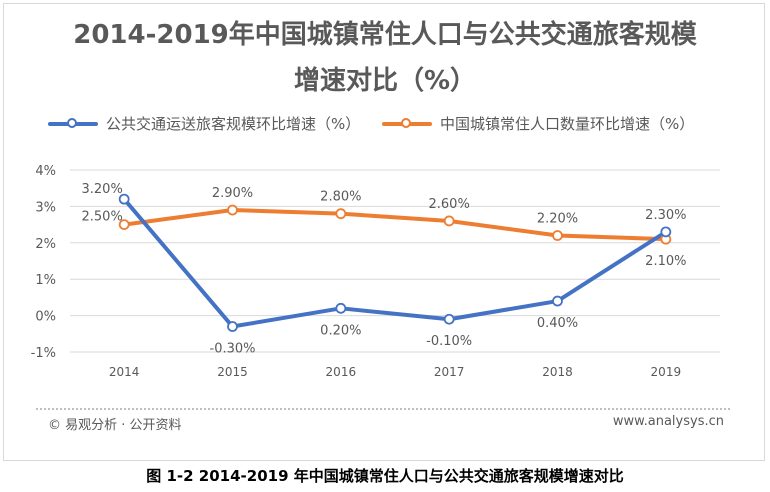 The height and width of the screenshot is (492, 770). I want to click on y-tick-label: 2%, so click(45, 244).